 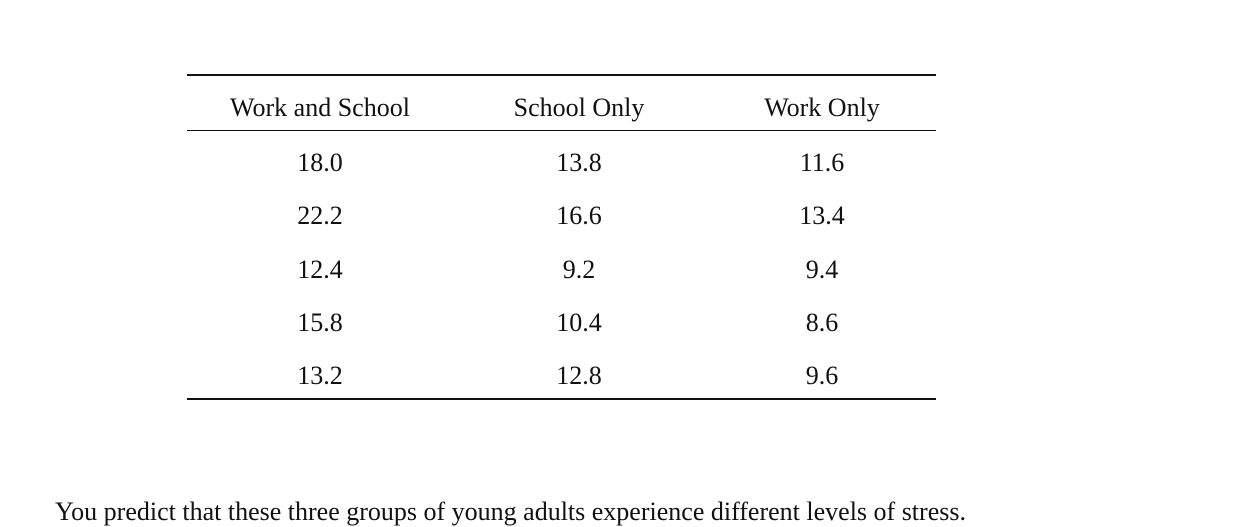 What do you see at coordinates (822, 162) in the screenshot?
I see `table-cell: 11.6` at bounding box center [822, 162].